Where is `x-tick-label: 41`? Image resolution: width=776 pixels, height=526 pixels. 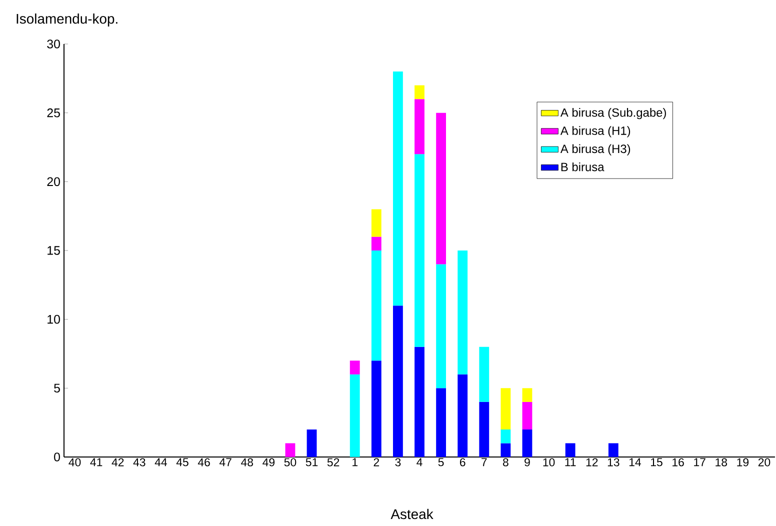
x-tick-label: 41 is located at coordinates (96, 462).